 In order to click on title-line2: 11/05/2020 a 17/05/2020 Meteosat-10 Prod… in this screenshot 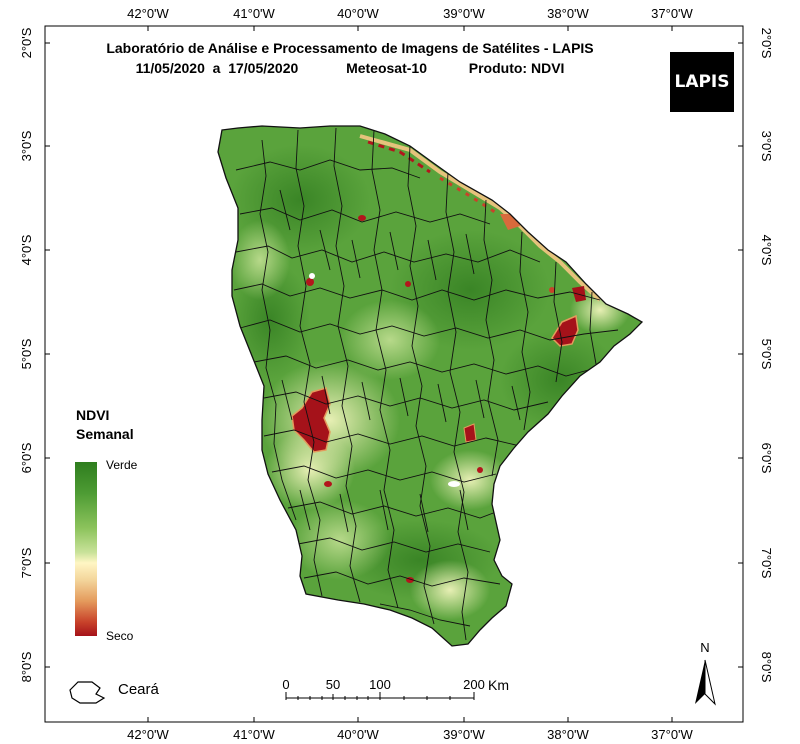, I will do `click(350, 68)`.